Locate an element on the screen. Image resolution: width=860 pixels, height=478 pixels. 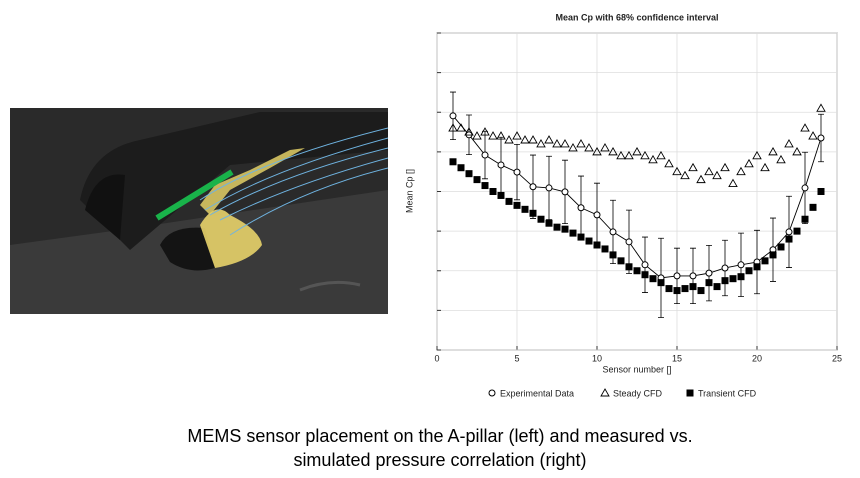
chart-title: Mean Cp with 68% confidence interval is located at coordinates (636, 17).